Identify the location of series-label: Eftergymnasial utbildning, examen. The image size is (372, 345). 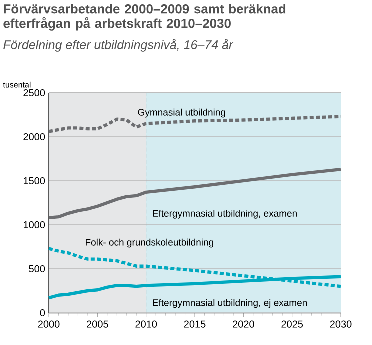
(225, 214).